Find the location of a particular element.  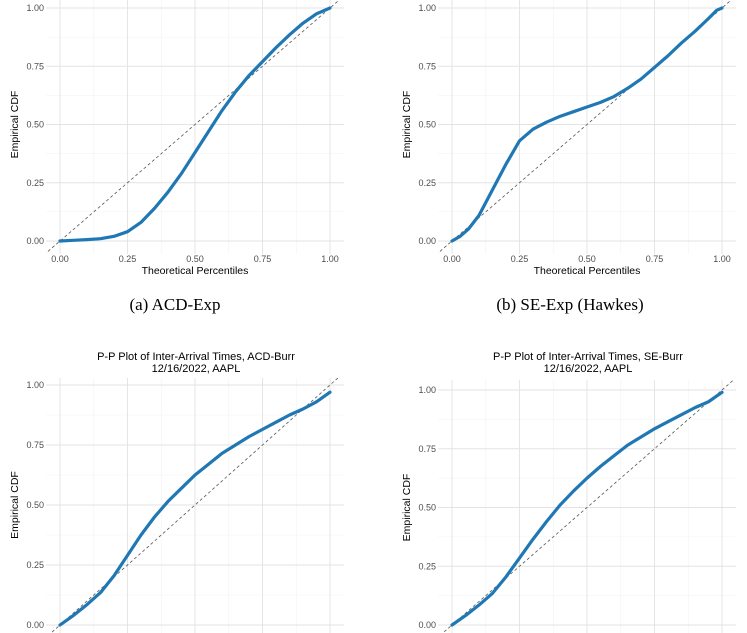

chart-title: P-P Plot of Inter-Arrival Times, SE-Burr is located at coordinates (588, 357).